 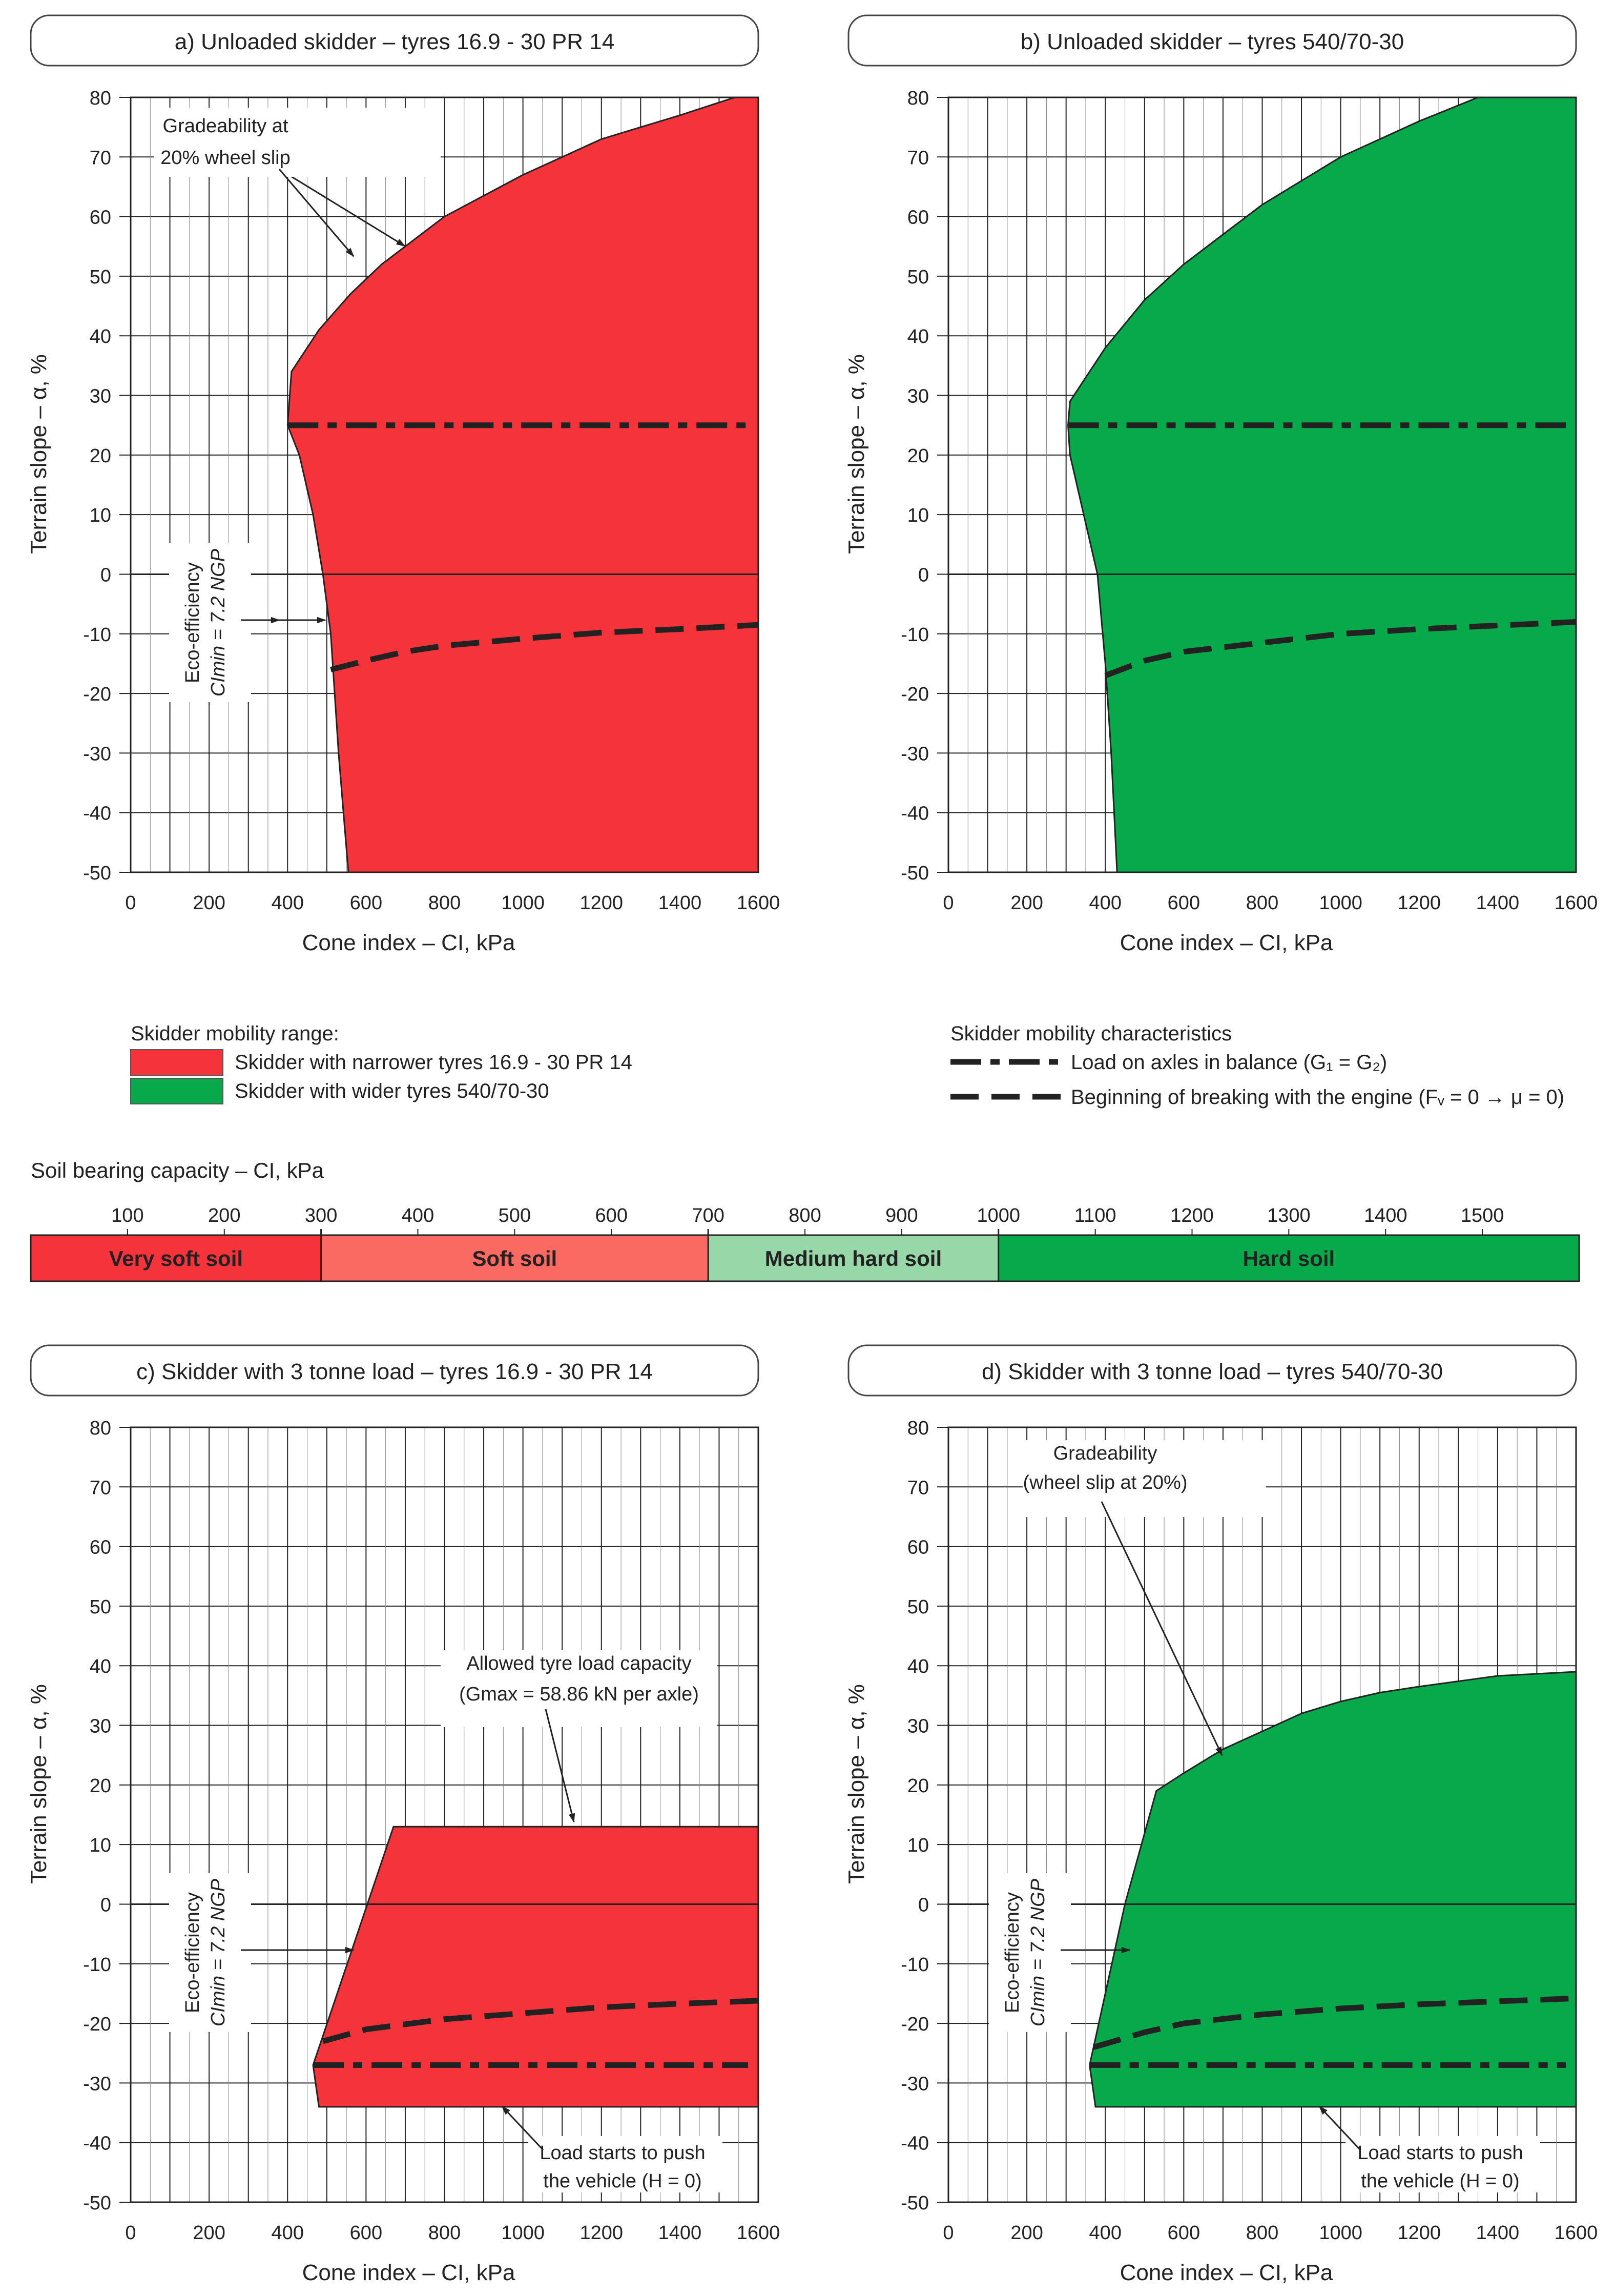 What do you see at coordinates (97, 2203) in the screenshot?
I see `panel-c-y-tick-label: -50` at bounding box center [97, 2203].